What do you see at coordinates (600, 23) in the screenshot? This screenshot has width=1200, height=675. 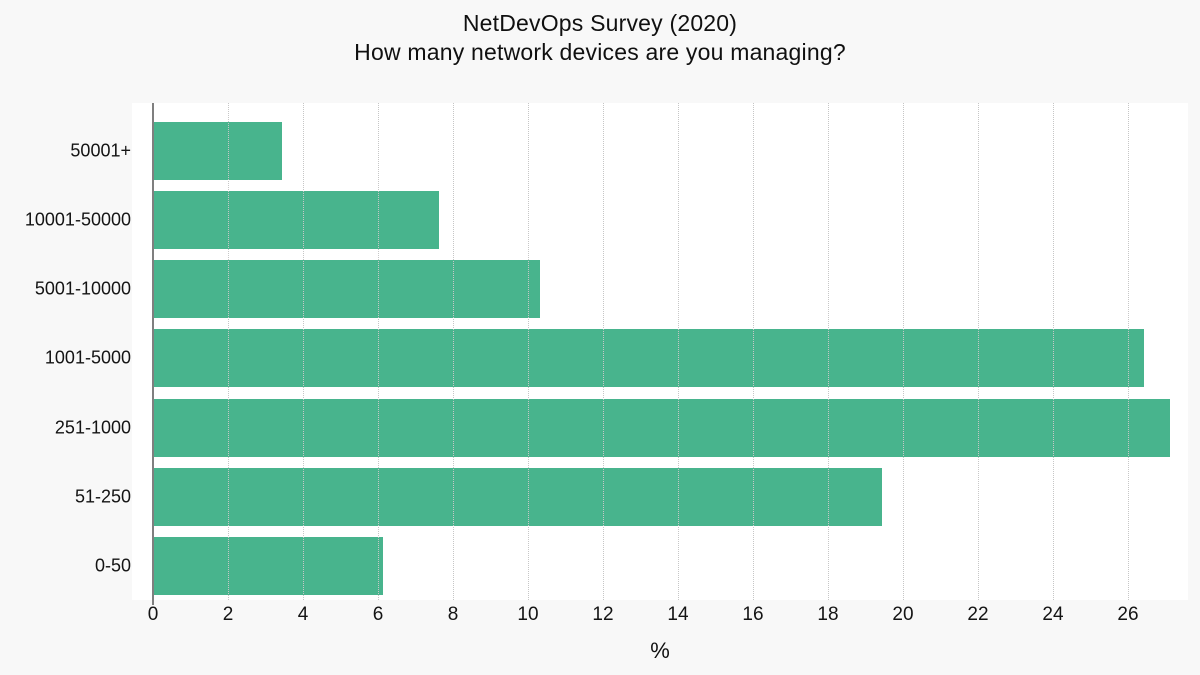 I see `chart-title-line1: NetDevOps Survey (2020)` at bounding box center [600, 23].